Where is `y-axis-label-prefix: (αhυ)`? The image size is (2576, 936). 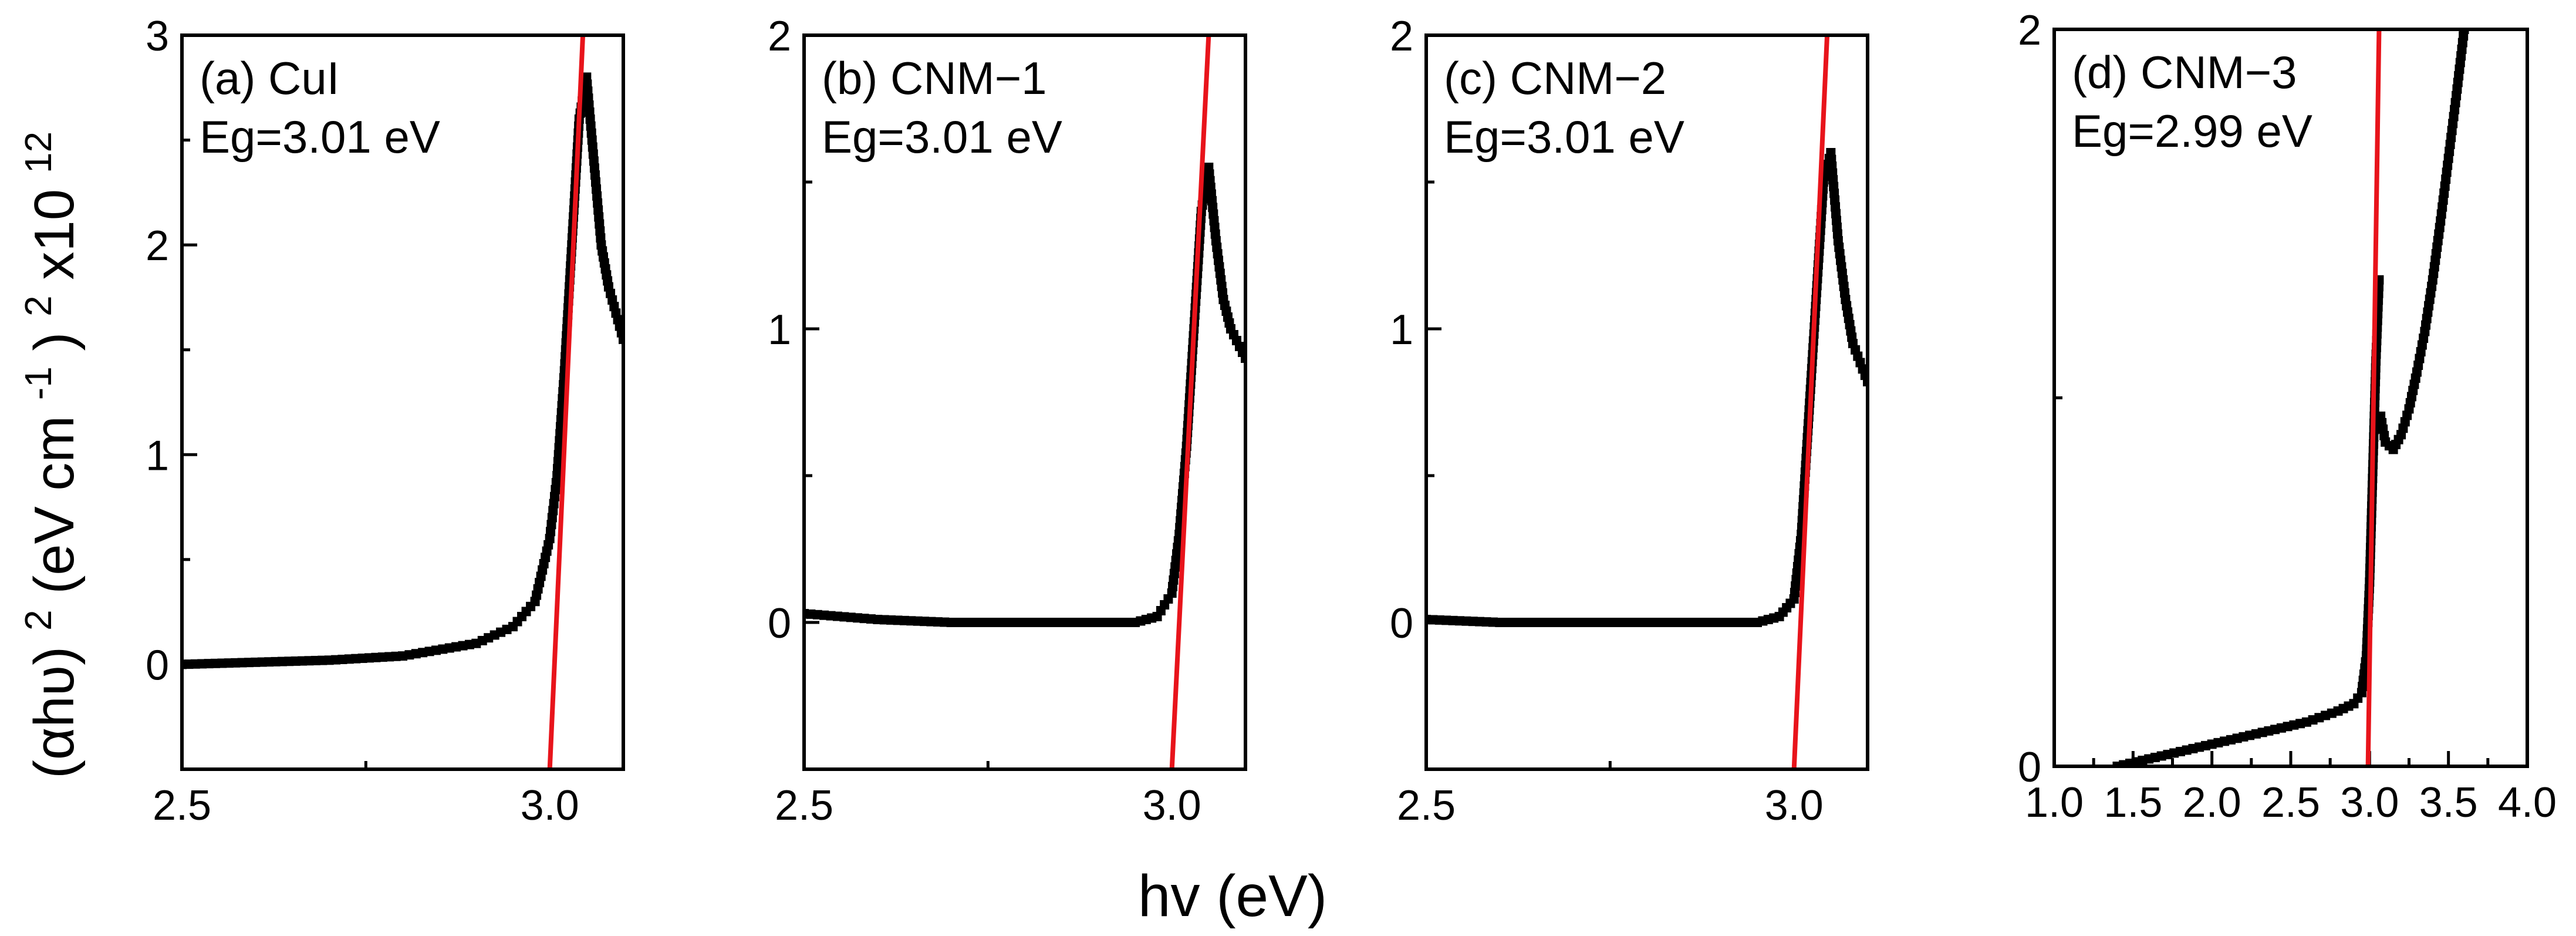 y-axis-label-prefix: (αhυ) is located at coordinates (54, 713).